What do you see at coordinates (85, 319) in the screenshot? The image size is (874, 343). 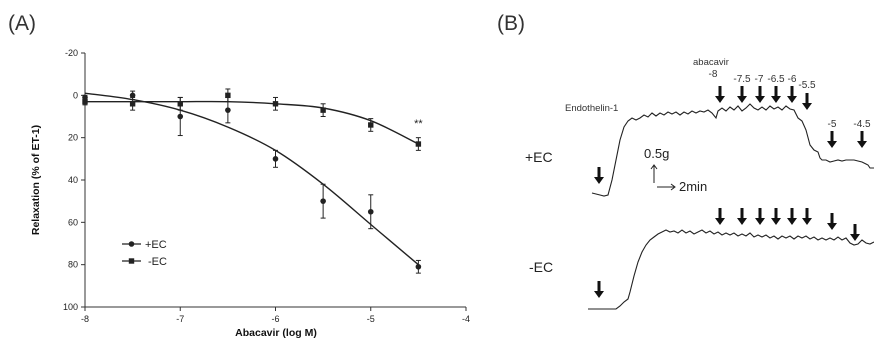 I see `x-tick-label: -8` at bounding box center [85, 319].